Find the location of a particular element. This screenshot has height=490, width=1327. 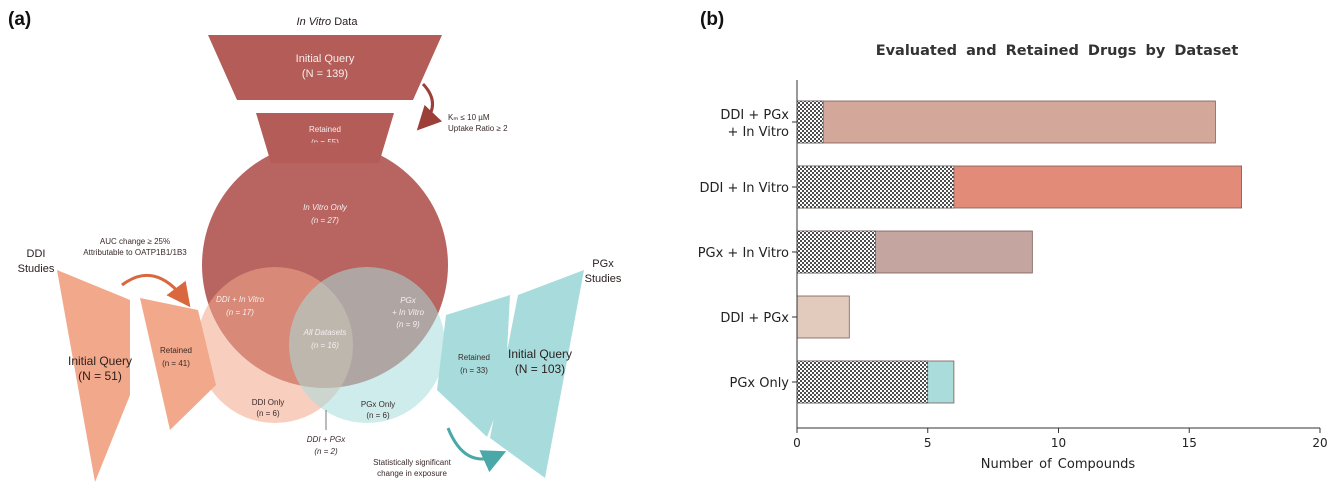

pgx-initial-query-trapezoid is located at coordinates (537, 374).